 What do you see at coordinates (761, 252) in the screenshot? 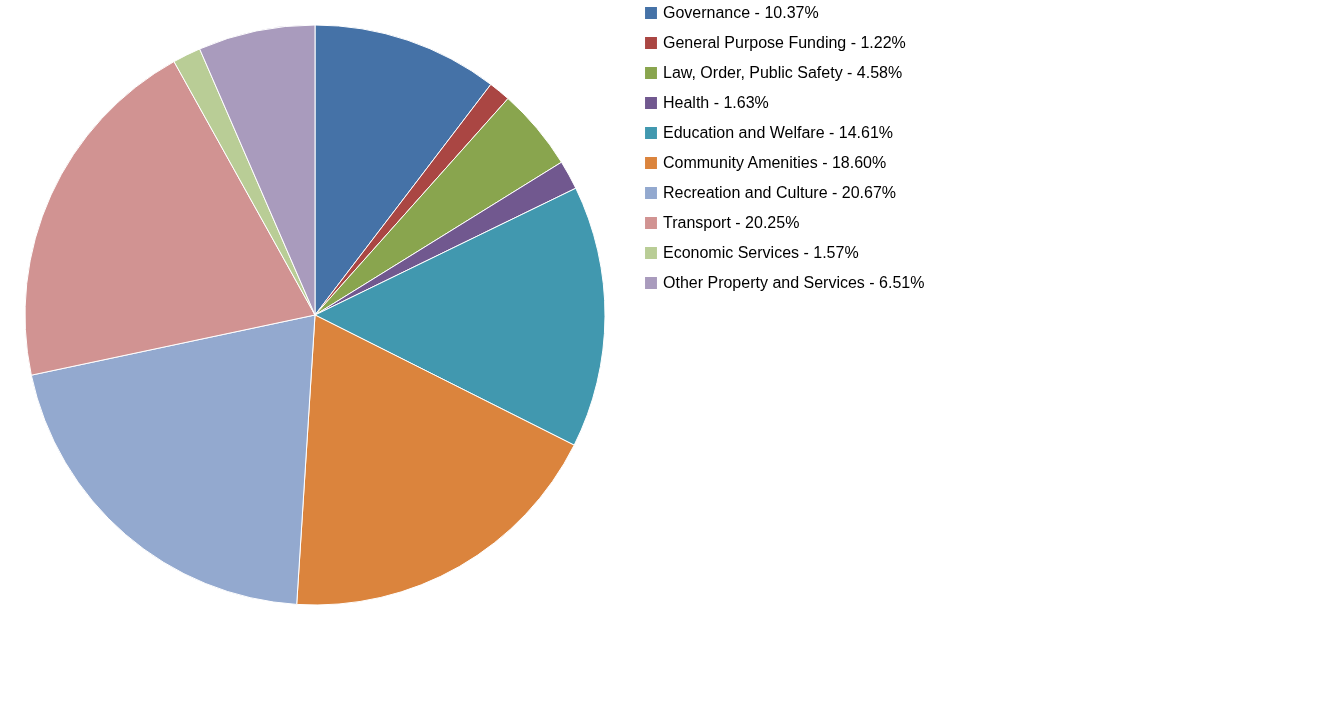
I see `legend-label: Economic Services - 1.57%` at bounding box center [761, 252].